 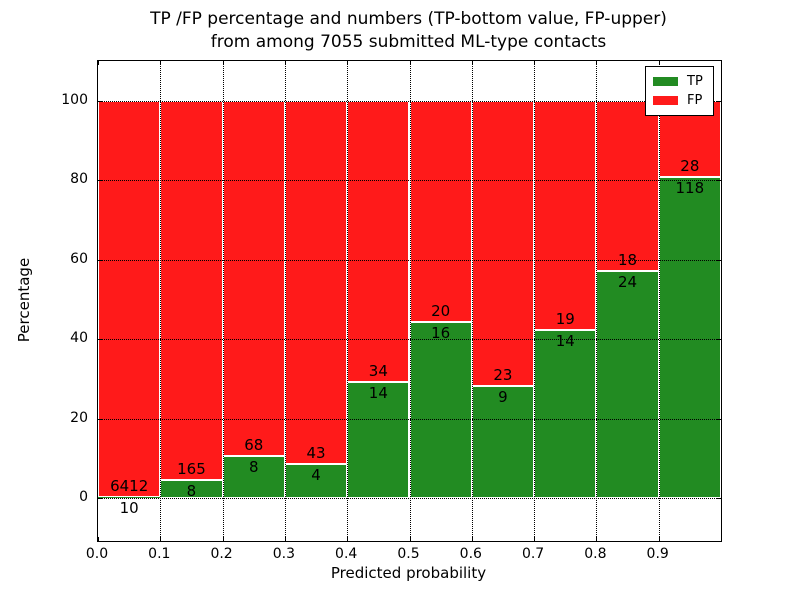 I want to click on legend: TP FP, so click(x=679, y=91).